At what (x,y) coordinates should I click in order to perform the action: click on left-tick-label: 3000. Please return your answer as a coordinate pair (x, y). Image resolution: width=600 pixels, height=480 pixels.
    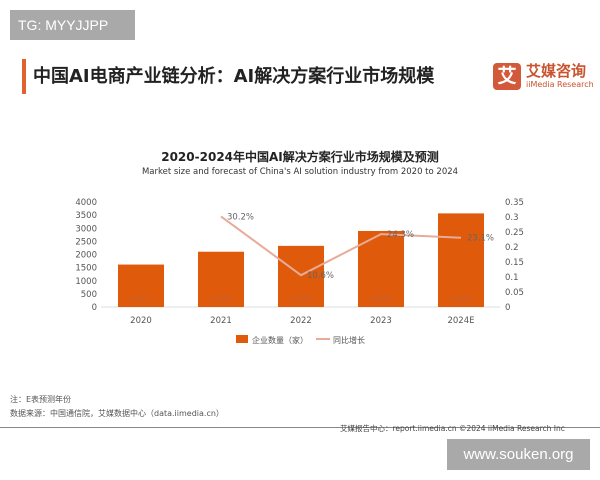
    Looking at the image, I should click on (86, 229).